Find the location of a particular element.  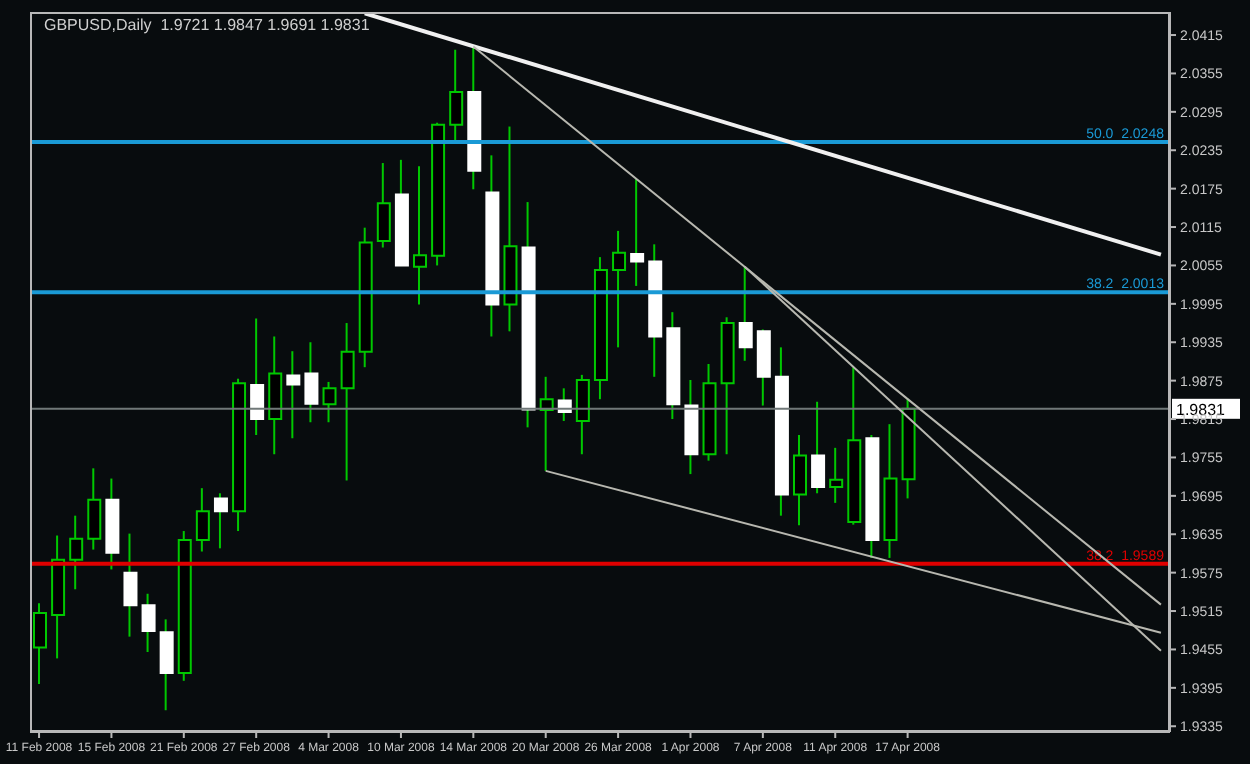

ref-line-label: 1.9831 is located at coordinates (1201, 409).